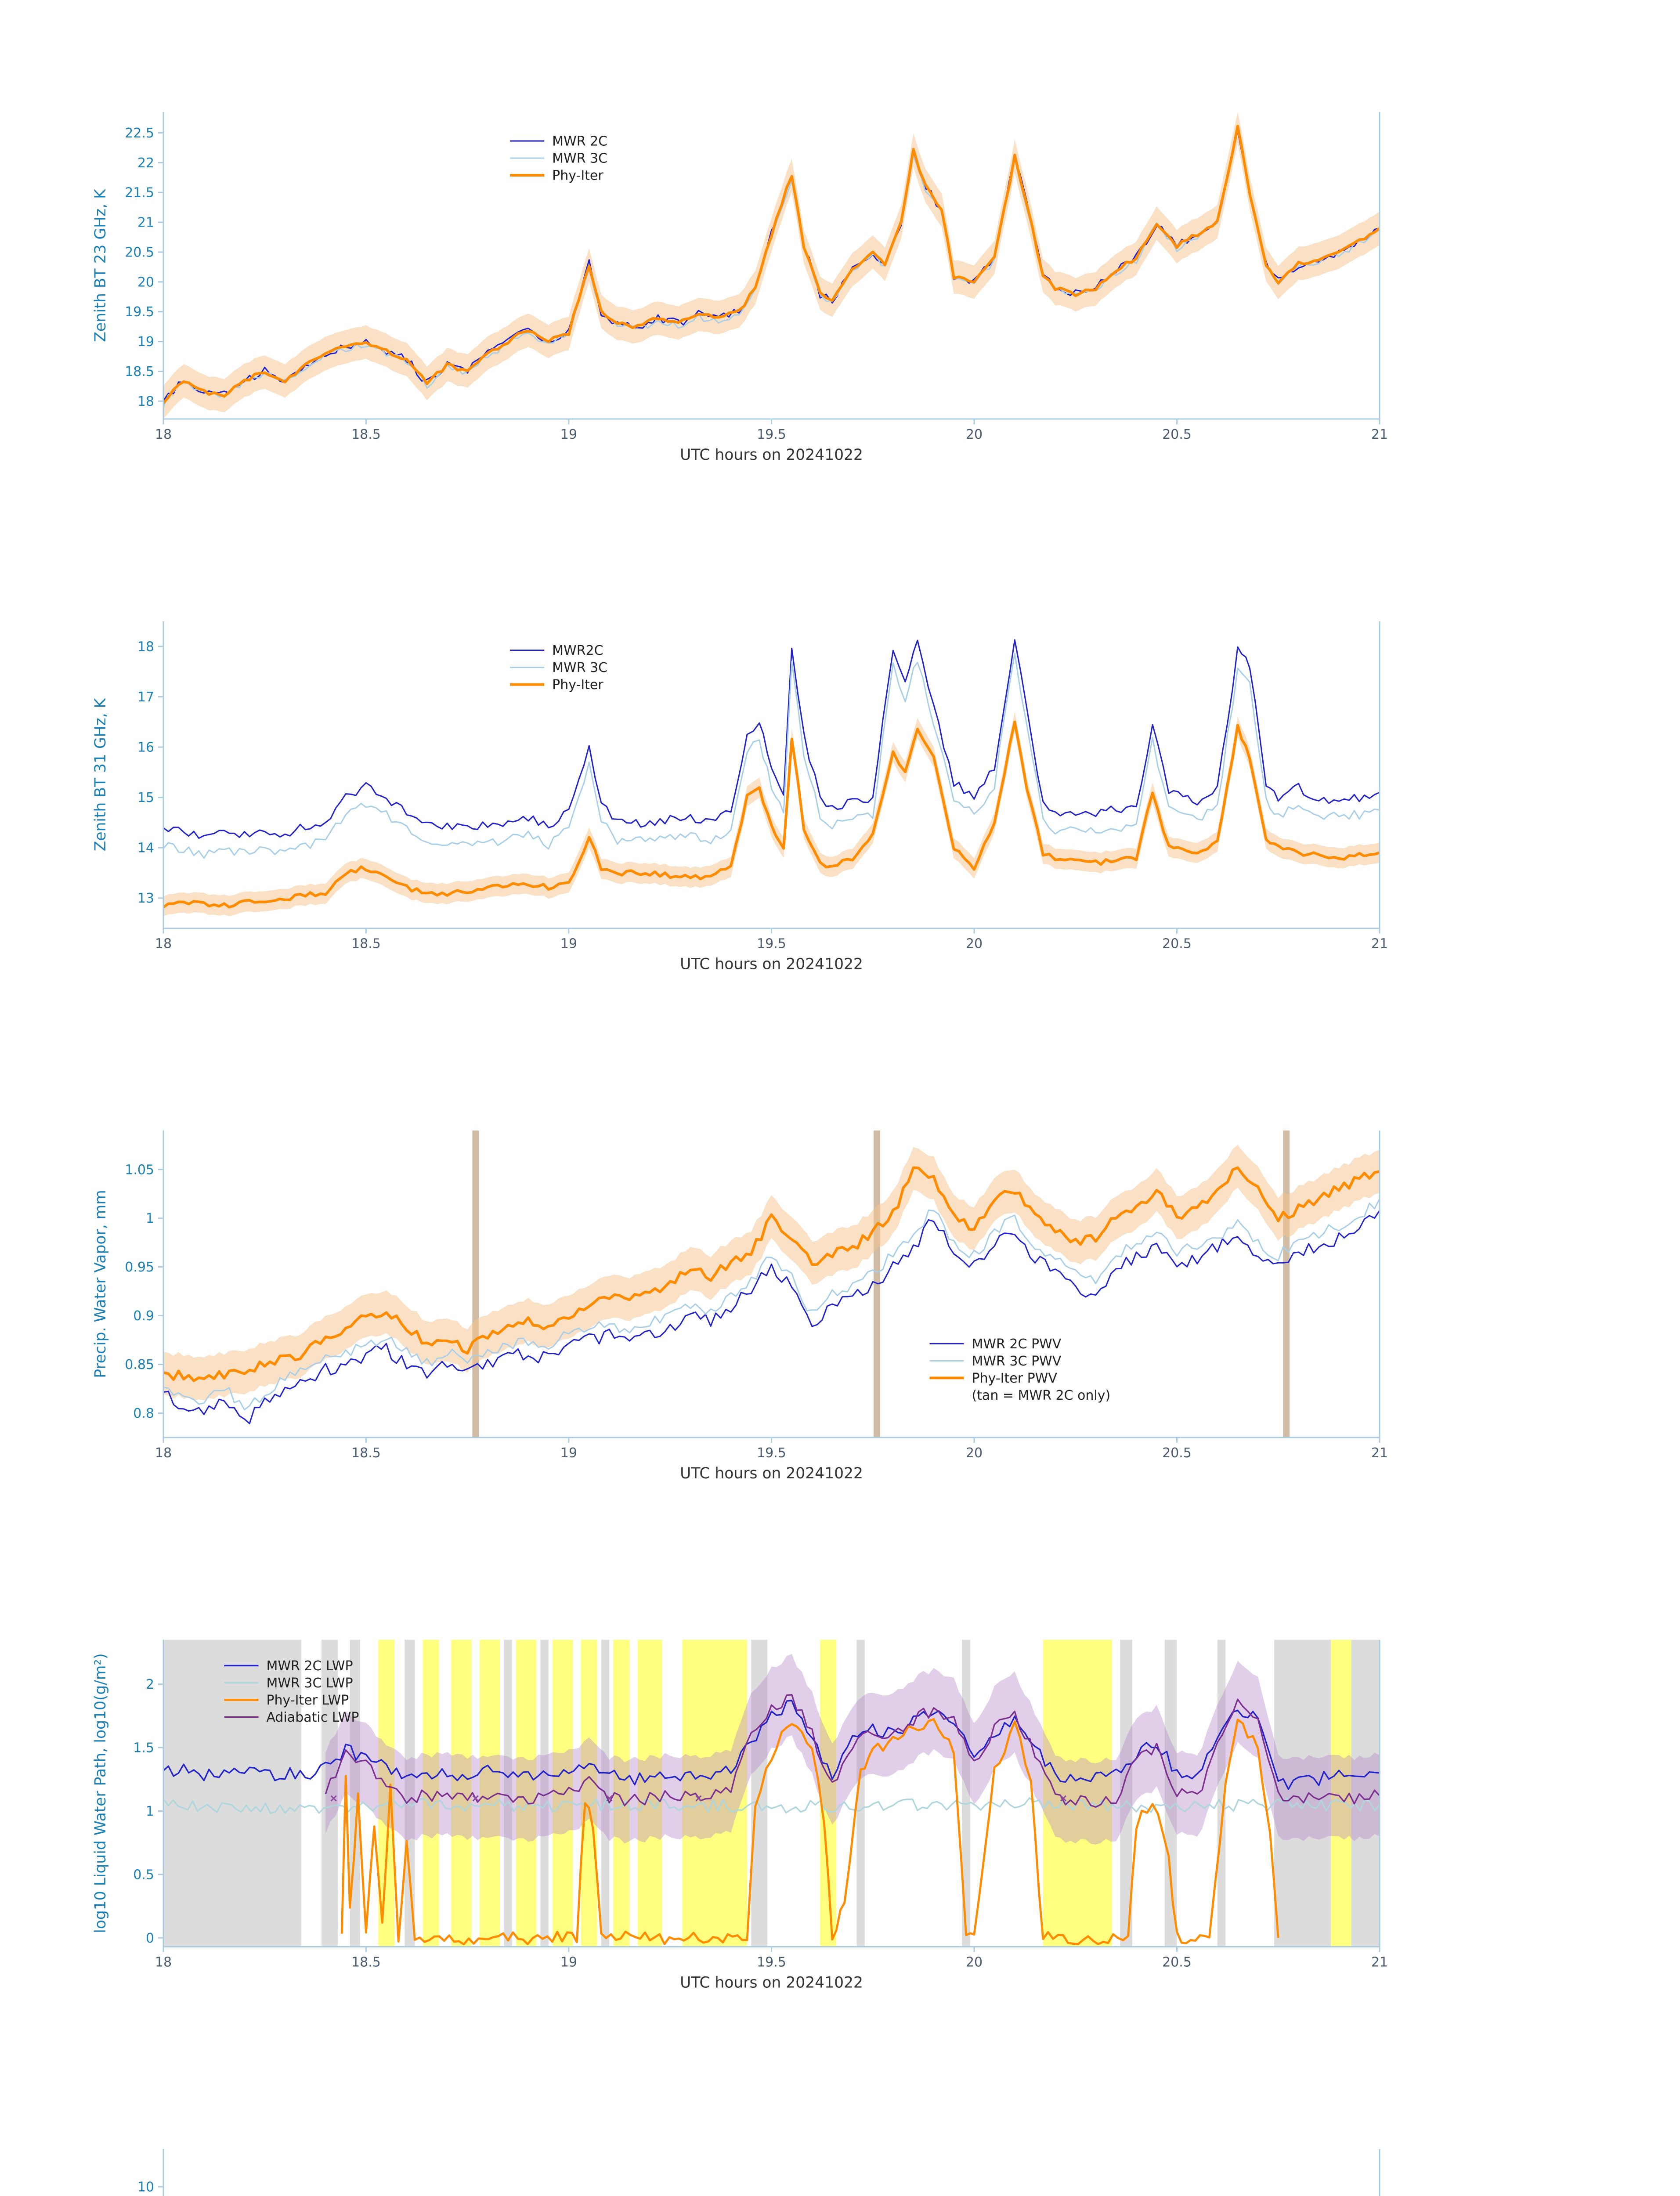 This screenshot has width=1680, height=2196. What do you see at coordinates (139, 1169) in the screenshot?
I see `y-tick-label: 1.05` at bounding box center [139, 1169].